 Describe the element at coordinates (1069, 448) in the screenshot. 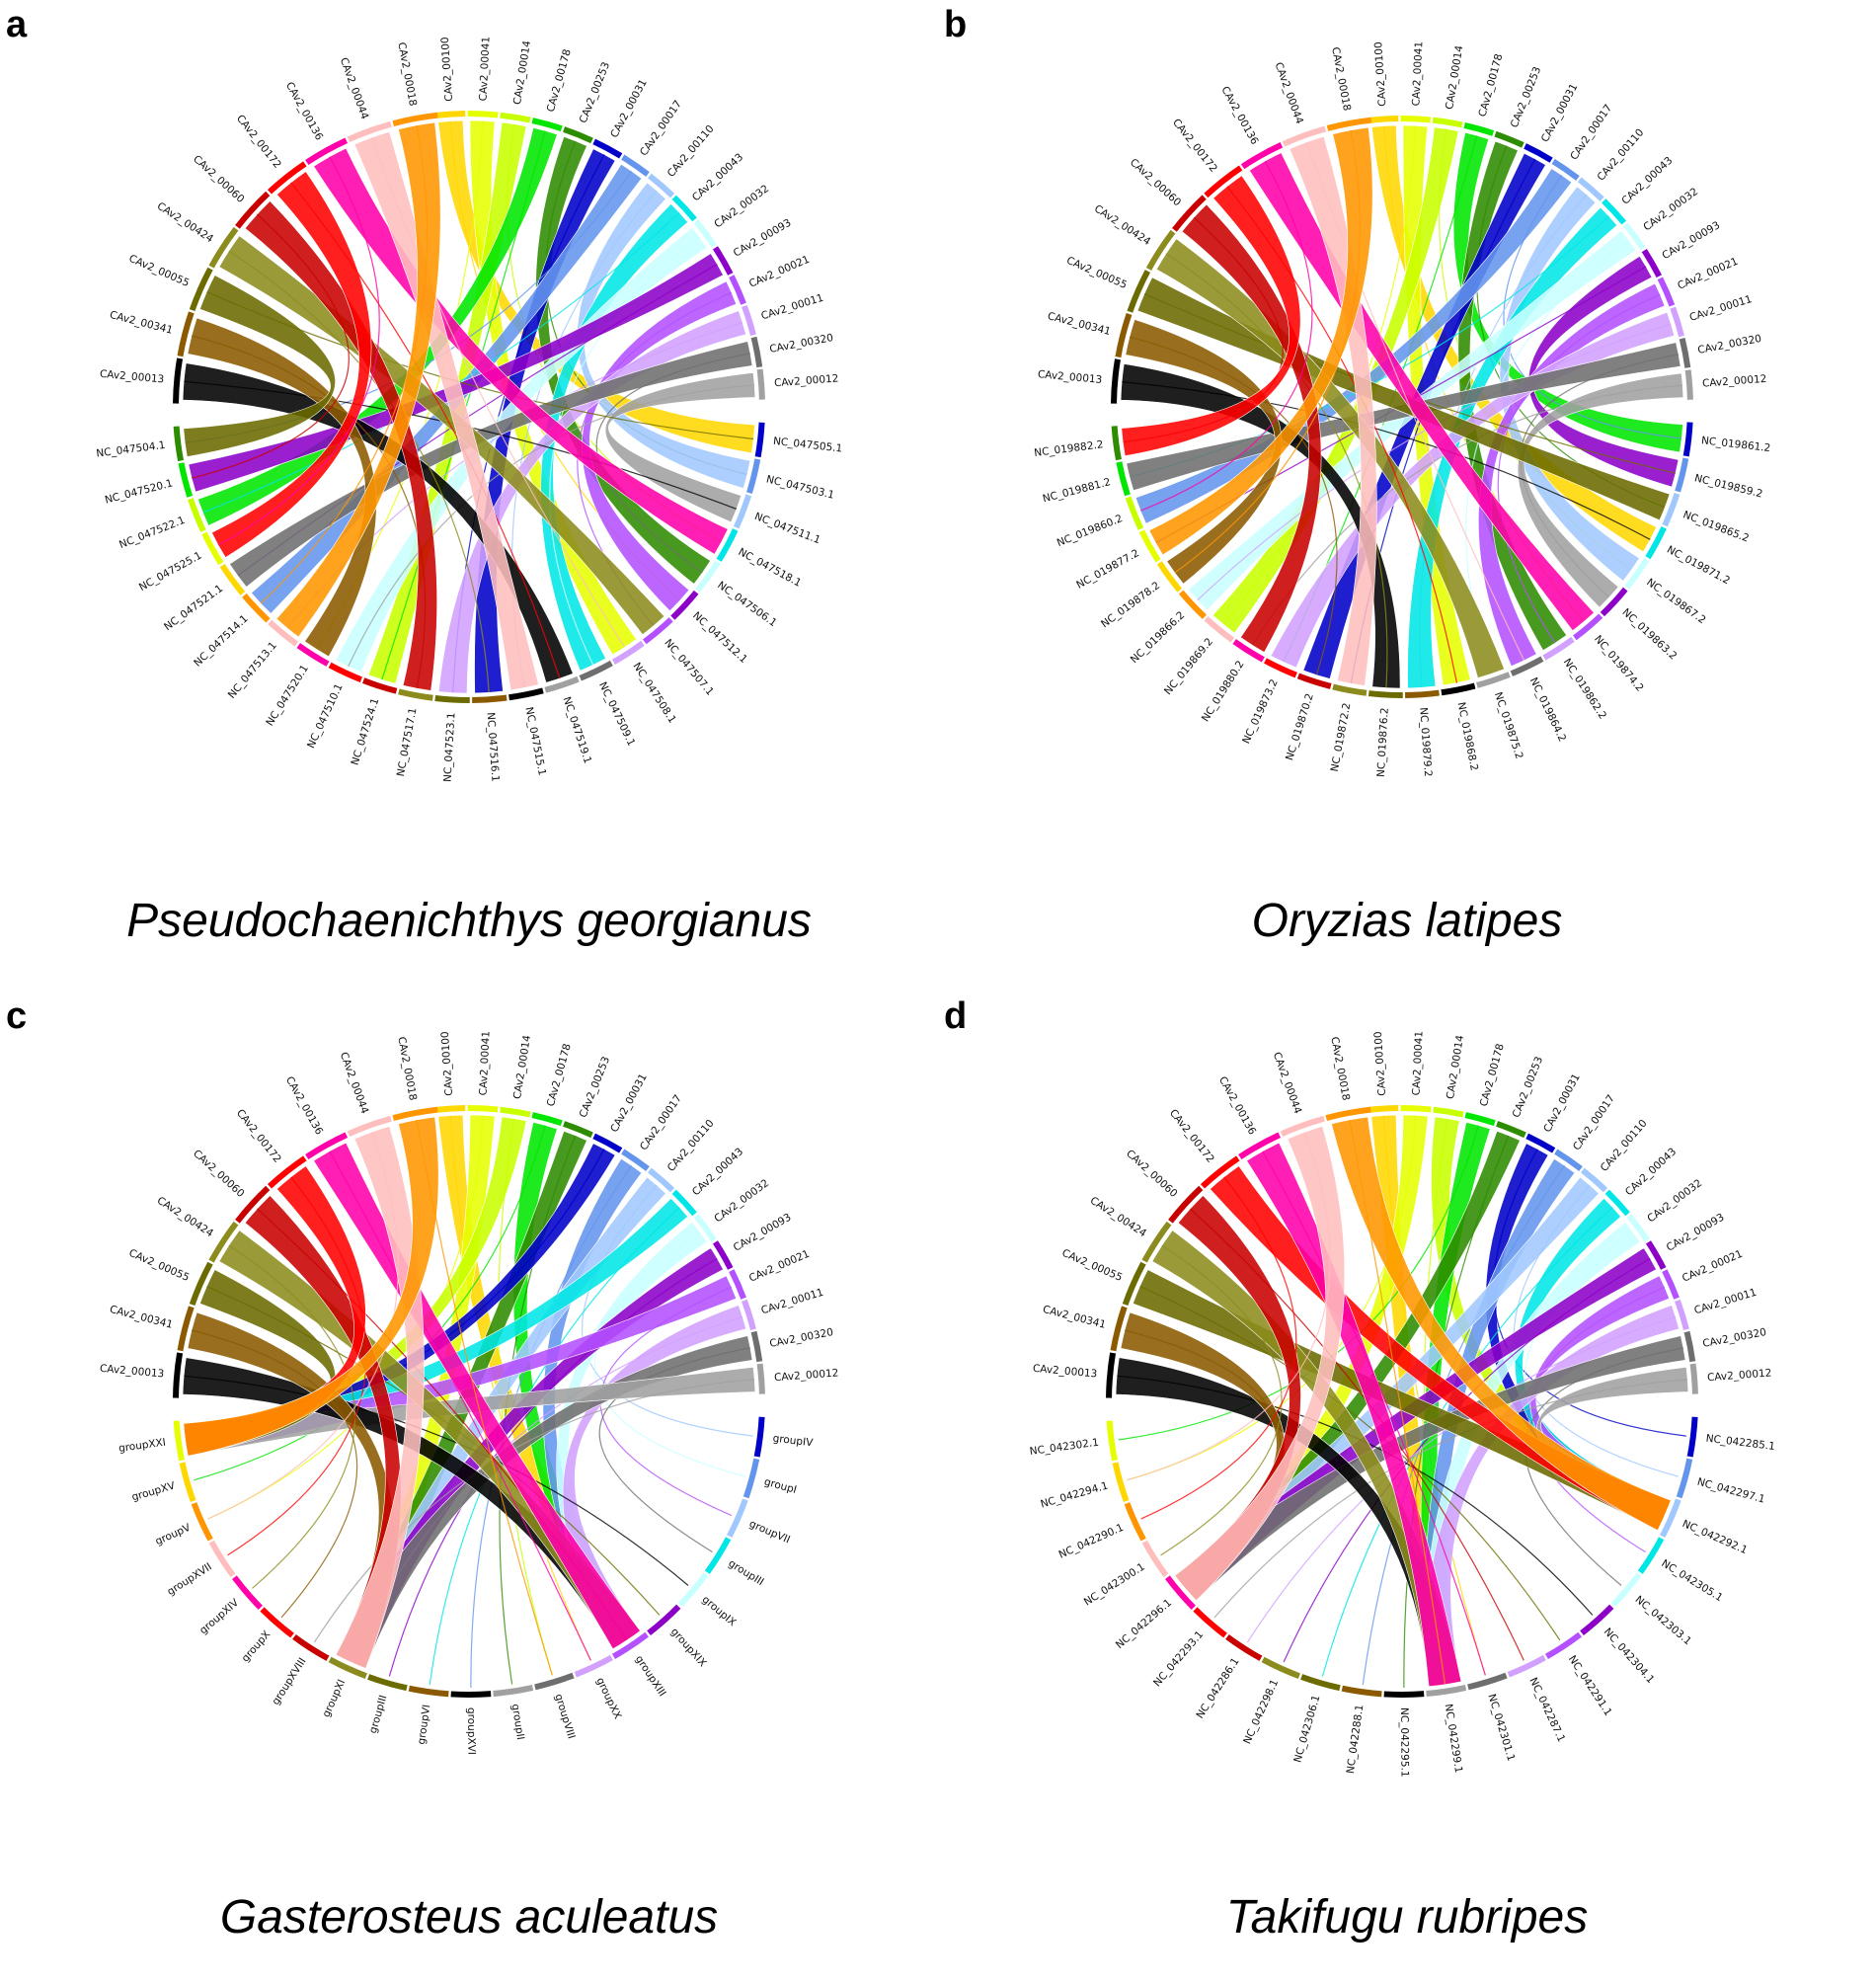

I see `segment-label: NC_019882.2` at that location.